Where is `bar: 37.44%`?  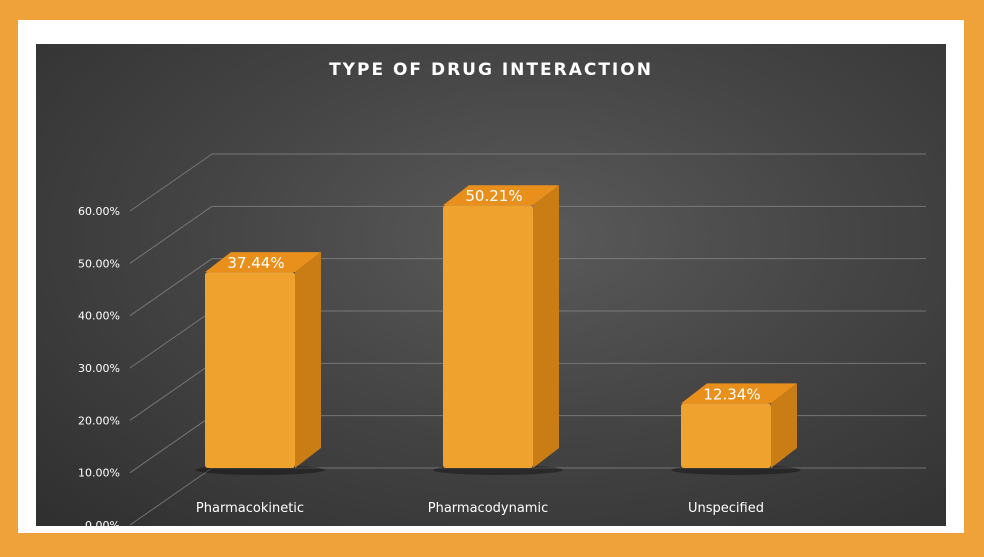
bar: 37.44% is located at coordinates (260, 363).